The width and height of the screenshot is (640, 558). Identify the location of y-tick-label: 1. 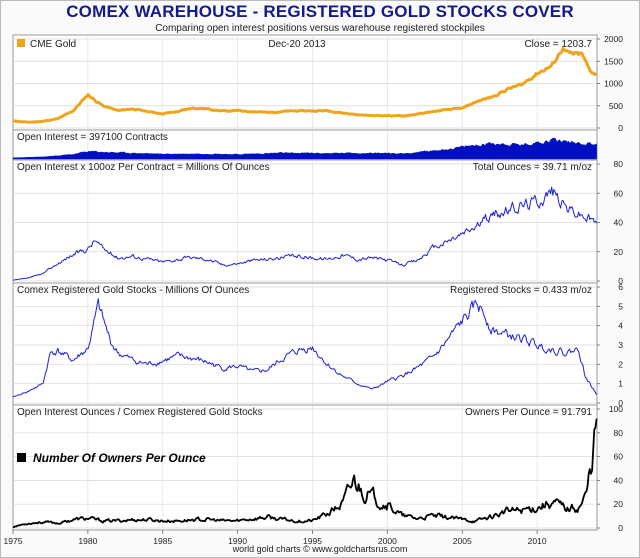
(620, 384).